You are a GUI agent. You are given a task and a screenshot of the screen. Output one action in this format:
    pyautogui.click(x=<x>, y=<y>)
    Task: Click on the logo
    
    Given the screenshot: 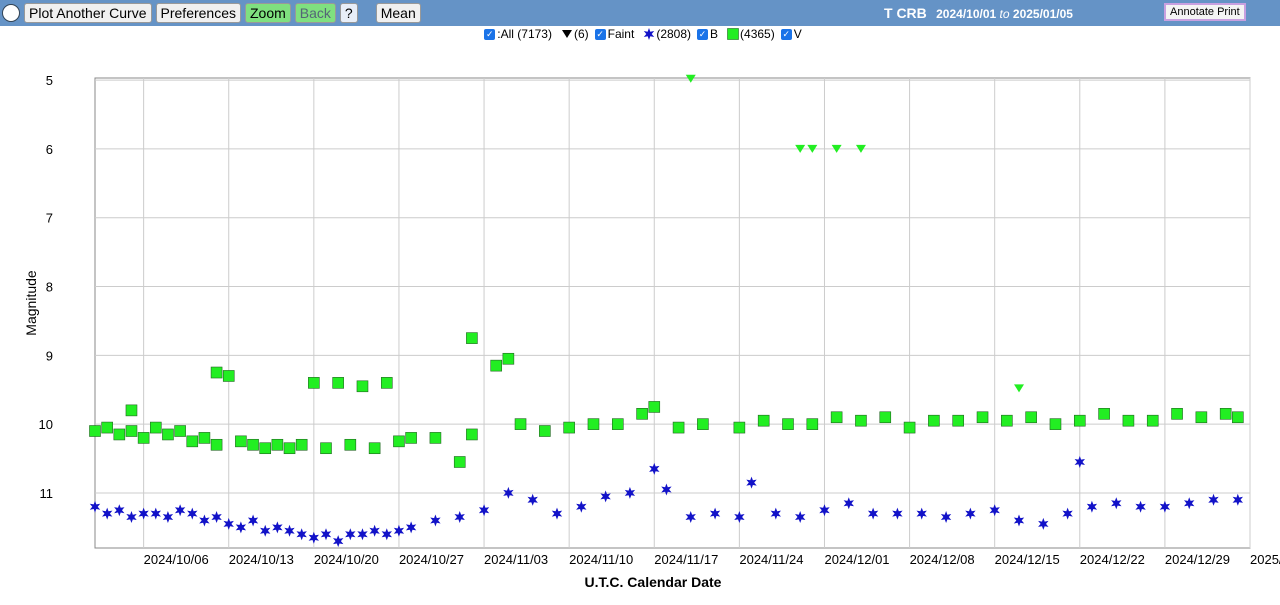 What is the action you would take?
    pyautogui.click(x=11, y=13)
    